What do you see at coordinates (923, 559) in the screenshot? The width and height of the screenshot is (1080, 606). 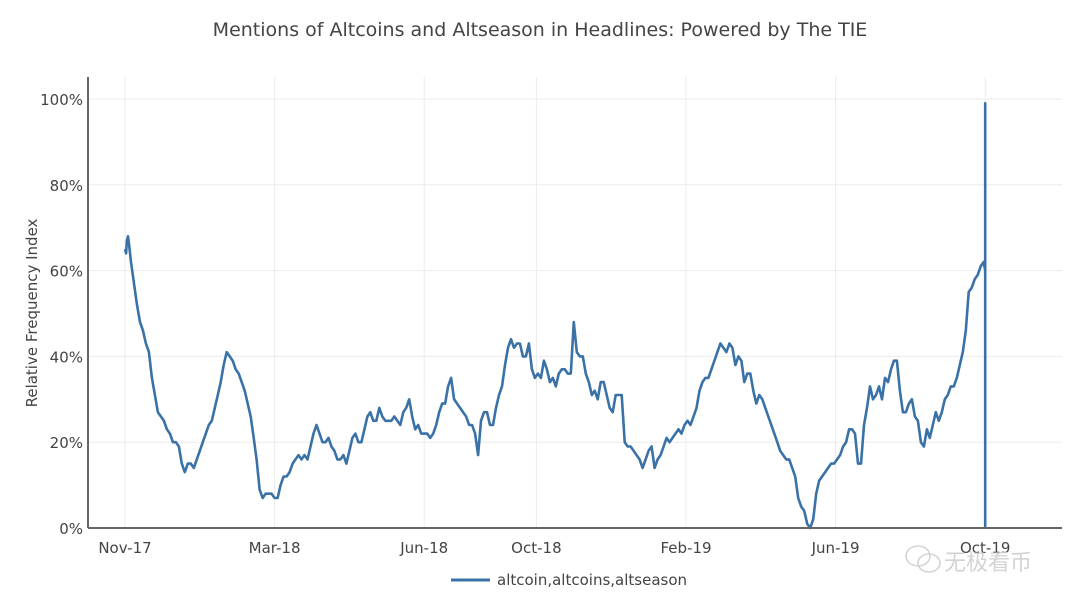 I see `wechat-icon` at bounding box center [923, 559].